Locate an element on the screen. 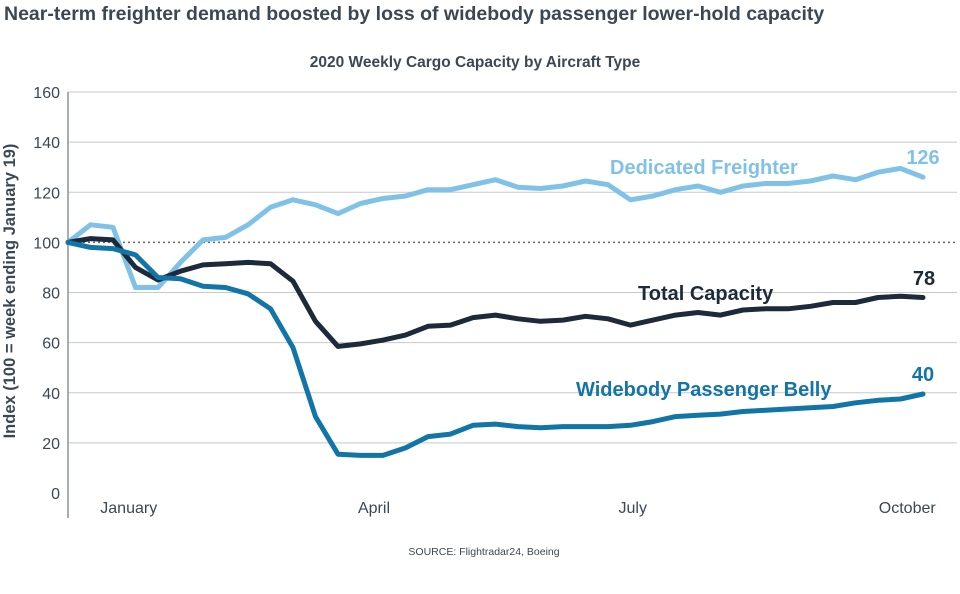 The width and height of the screenshot is (960, 594). series-label-widebody-belly: Widebody Passenger Belly is located at coordinates (704, 390).